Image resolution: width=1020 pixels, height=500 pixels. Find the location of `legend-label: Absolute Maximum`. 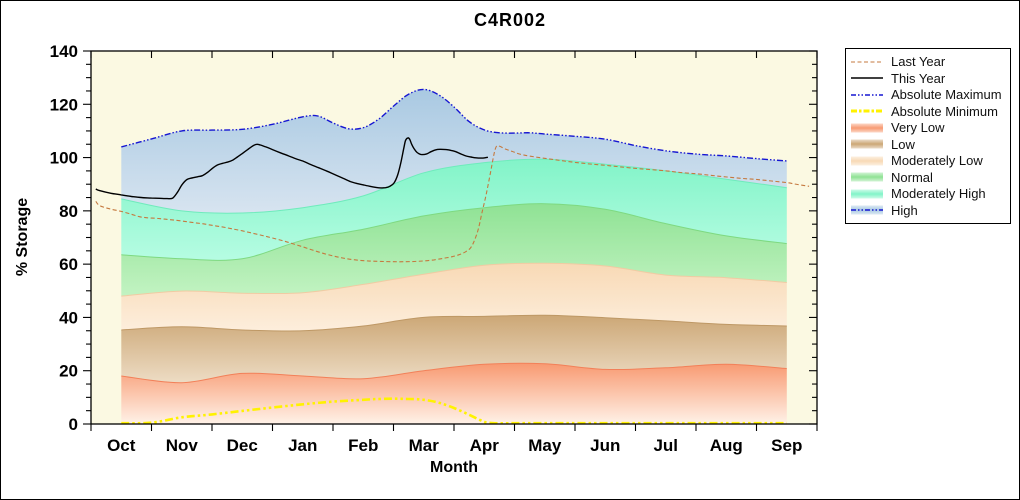

legend-label: Absolute Maximum is located at coordinates (946, 95).